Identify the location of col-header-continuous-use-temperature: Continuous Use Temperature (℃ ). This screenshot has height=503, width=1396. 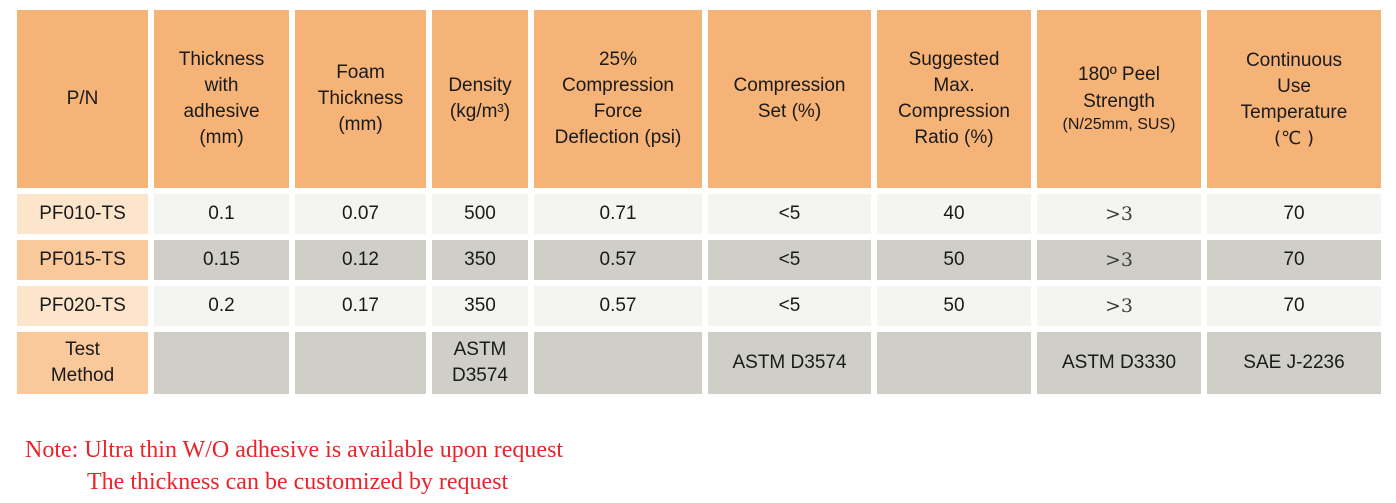
(1294, 99).